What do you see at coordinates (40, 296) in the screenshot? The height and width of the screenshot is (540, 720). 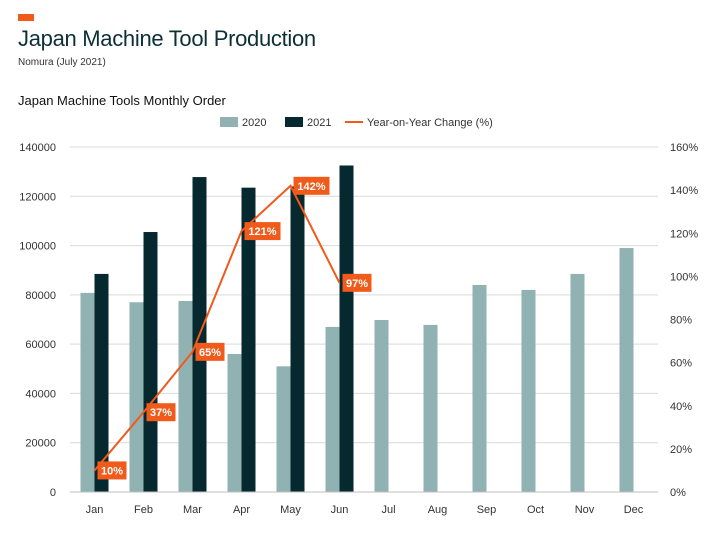 I see `y-left-tick-label: 80000` at bounding box center [40, 296].